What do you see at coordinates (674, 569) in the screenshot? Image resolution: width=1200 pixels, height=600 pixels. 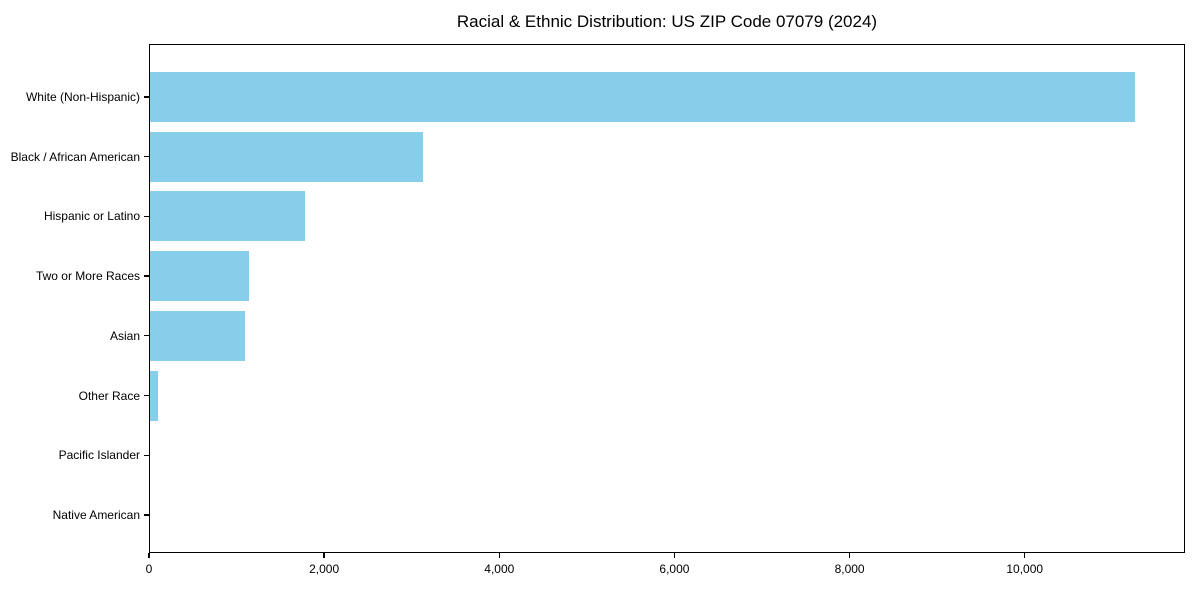 I see `x-tick-label-6000: 6,000` at bounding box center [674, 569].